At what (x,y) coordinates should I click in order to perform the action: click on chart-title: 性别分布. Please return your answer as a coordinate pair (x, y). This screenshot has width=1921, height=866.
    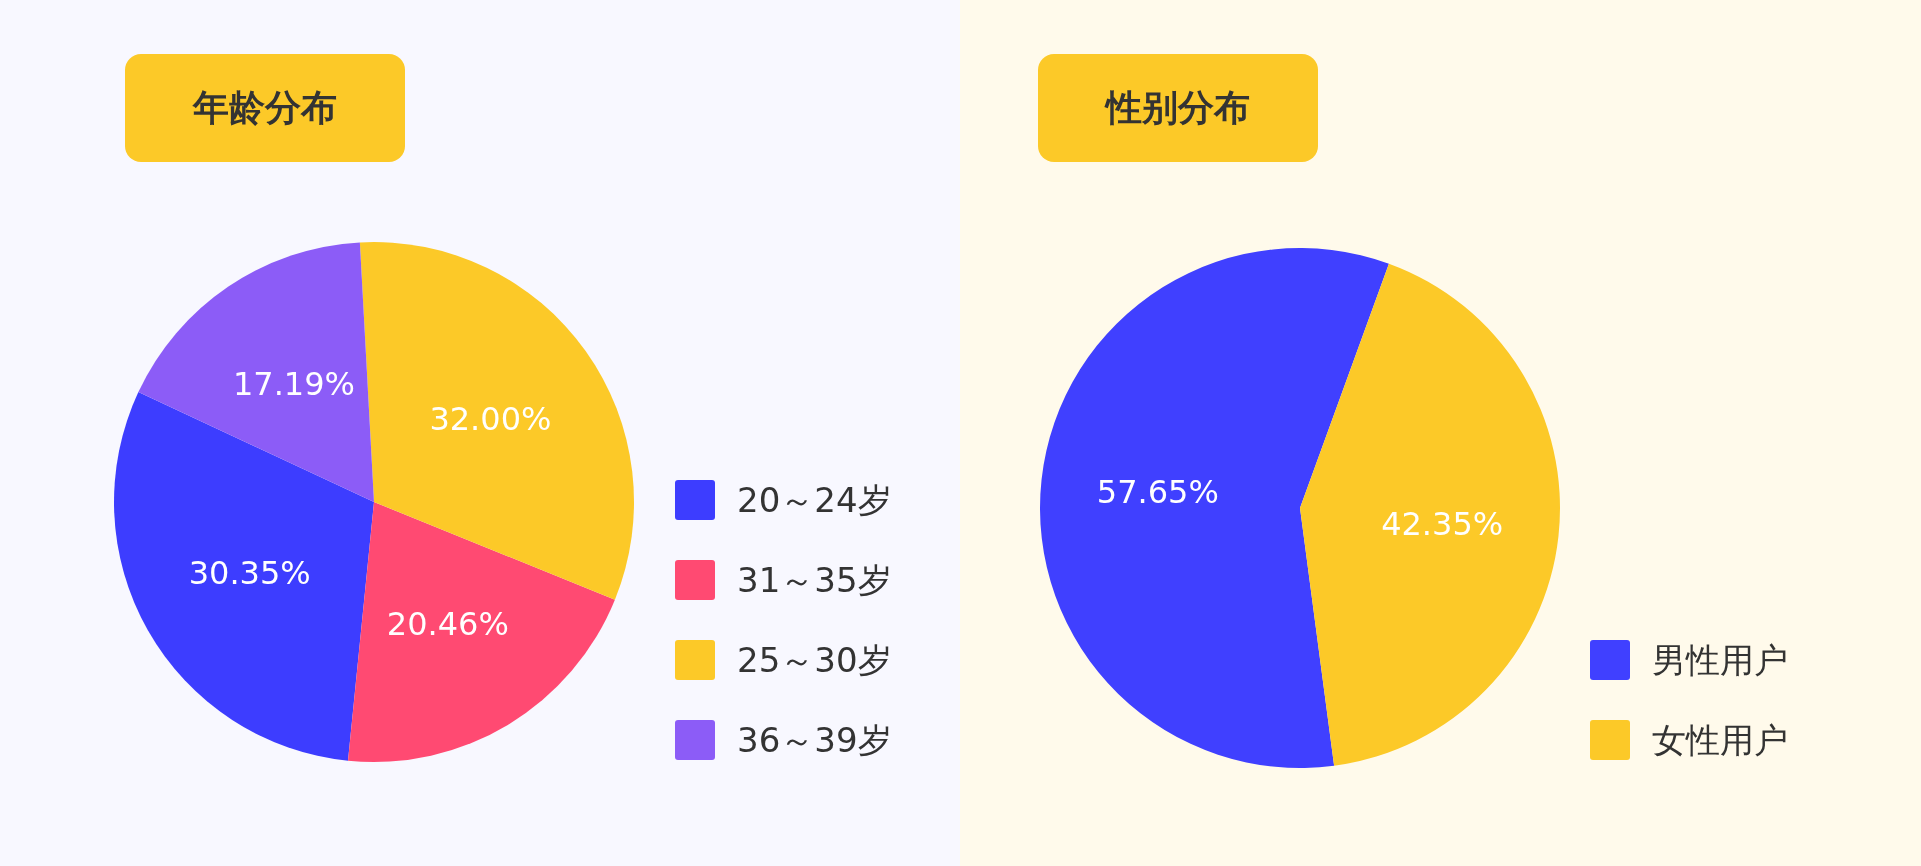
    Looking at the image, I should click on (1177, 107).